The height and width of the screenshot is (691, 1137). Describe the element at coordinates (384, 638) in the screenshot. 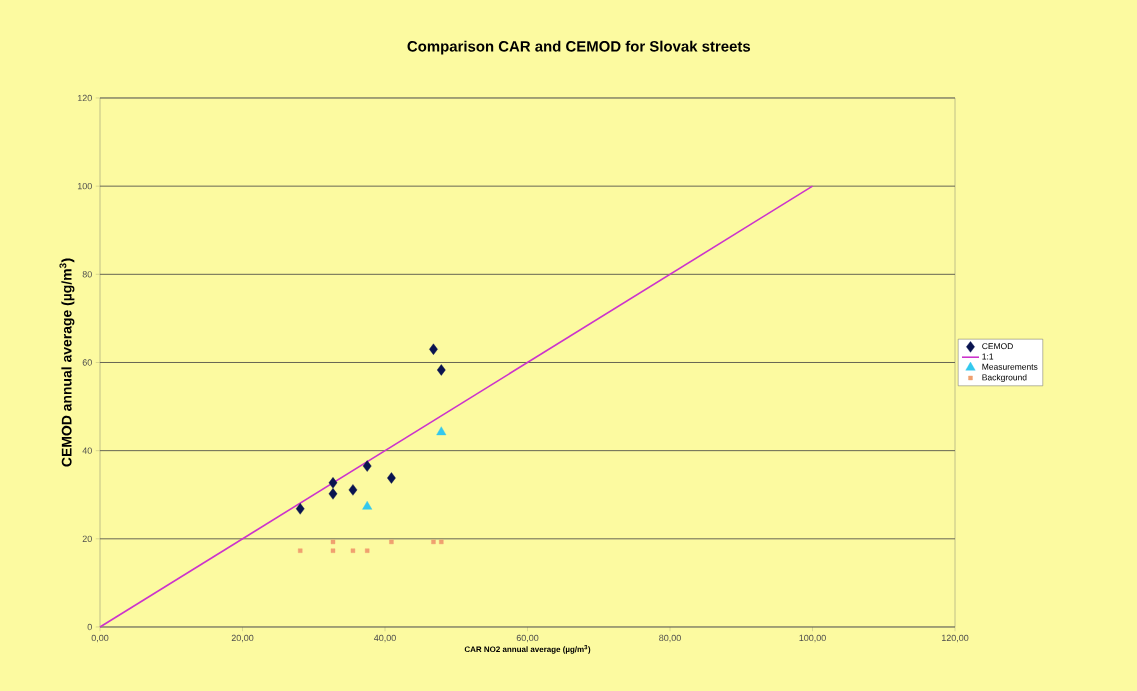

I see `x-tick-label: 40,00` at that location.